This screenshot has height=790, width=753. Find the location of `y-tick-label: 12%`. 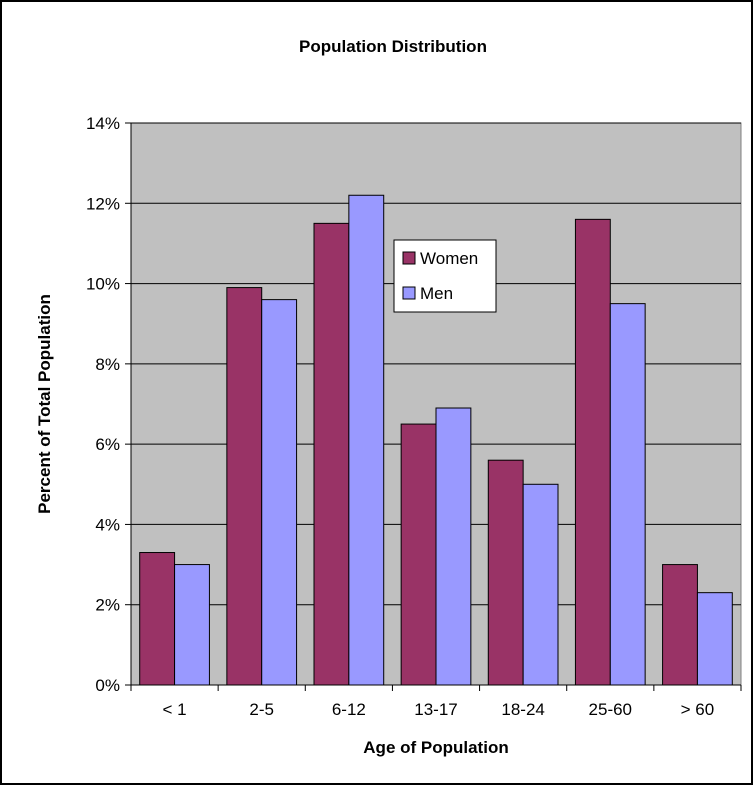

y-tick-label: 12% is located at coordinates (103, 203).